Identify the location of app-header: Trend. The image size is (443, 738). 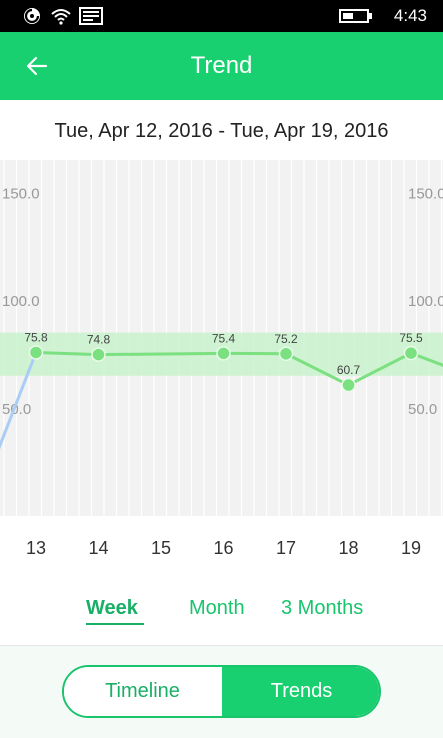
(221, 66).